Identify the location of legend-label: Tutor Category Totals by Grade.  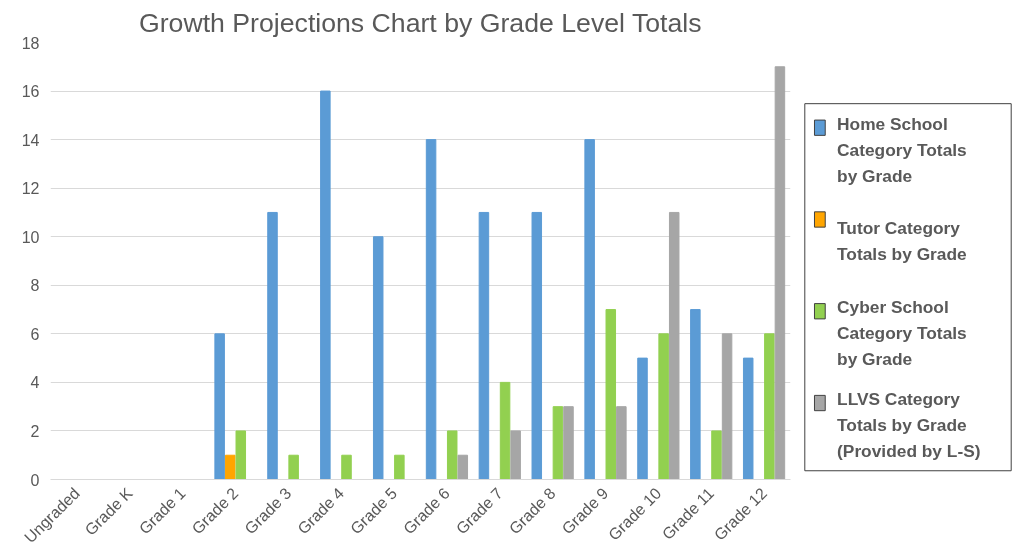
(902, 241).